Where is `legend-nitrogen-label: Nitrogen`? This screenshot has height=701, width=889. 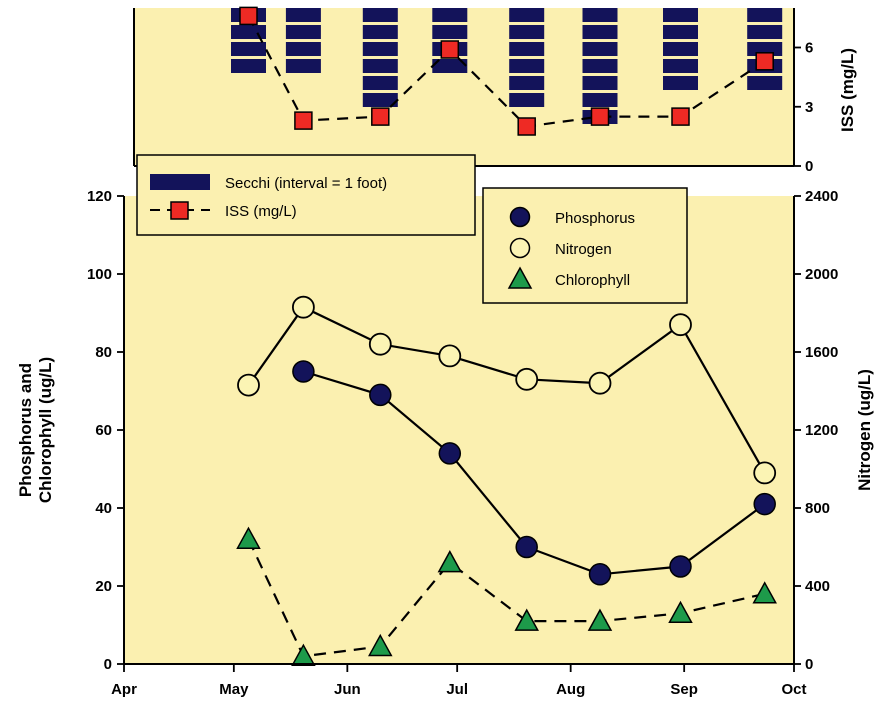
legend-nitrogen-label: Nitrogen is located at coordinates (583, 249).